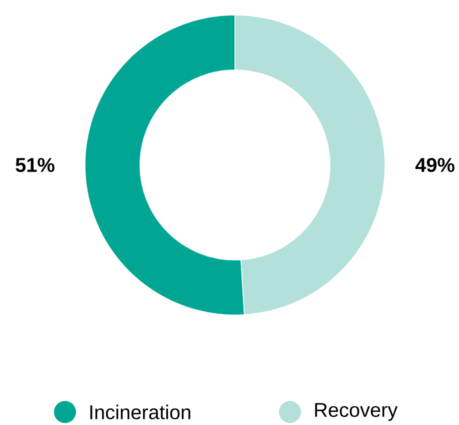 The height and width of the screenshot is (425, 459). I want to click on legend-label: Recovery, so click(356, 412).